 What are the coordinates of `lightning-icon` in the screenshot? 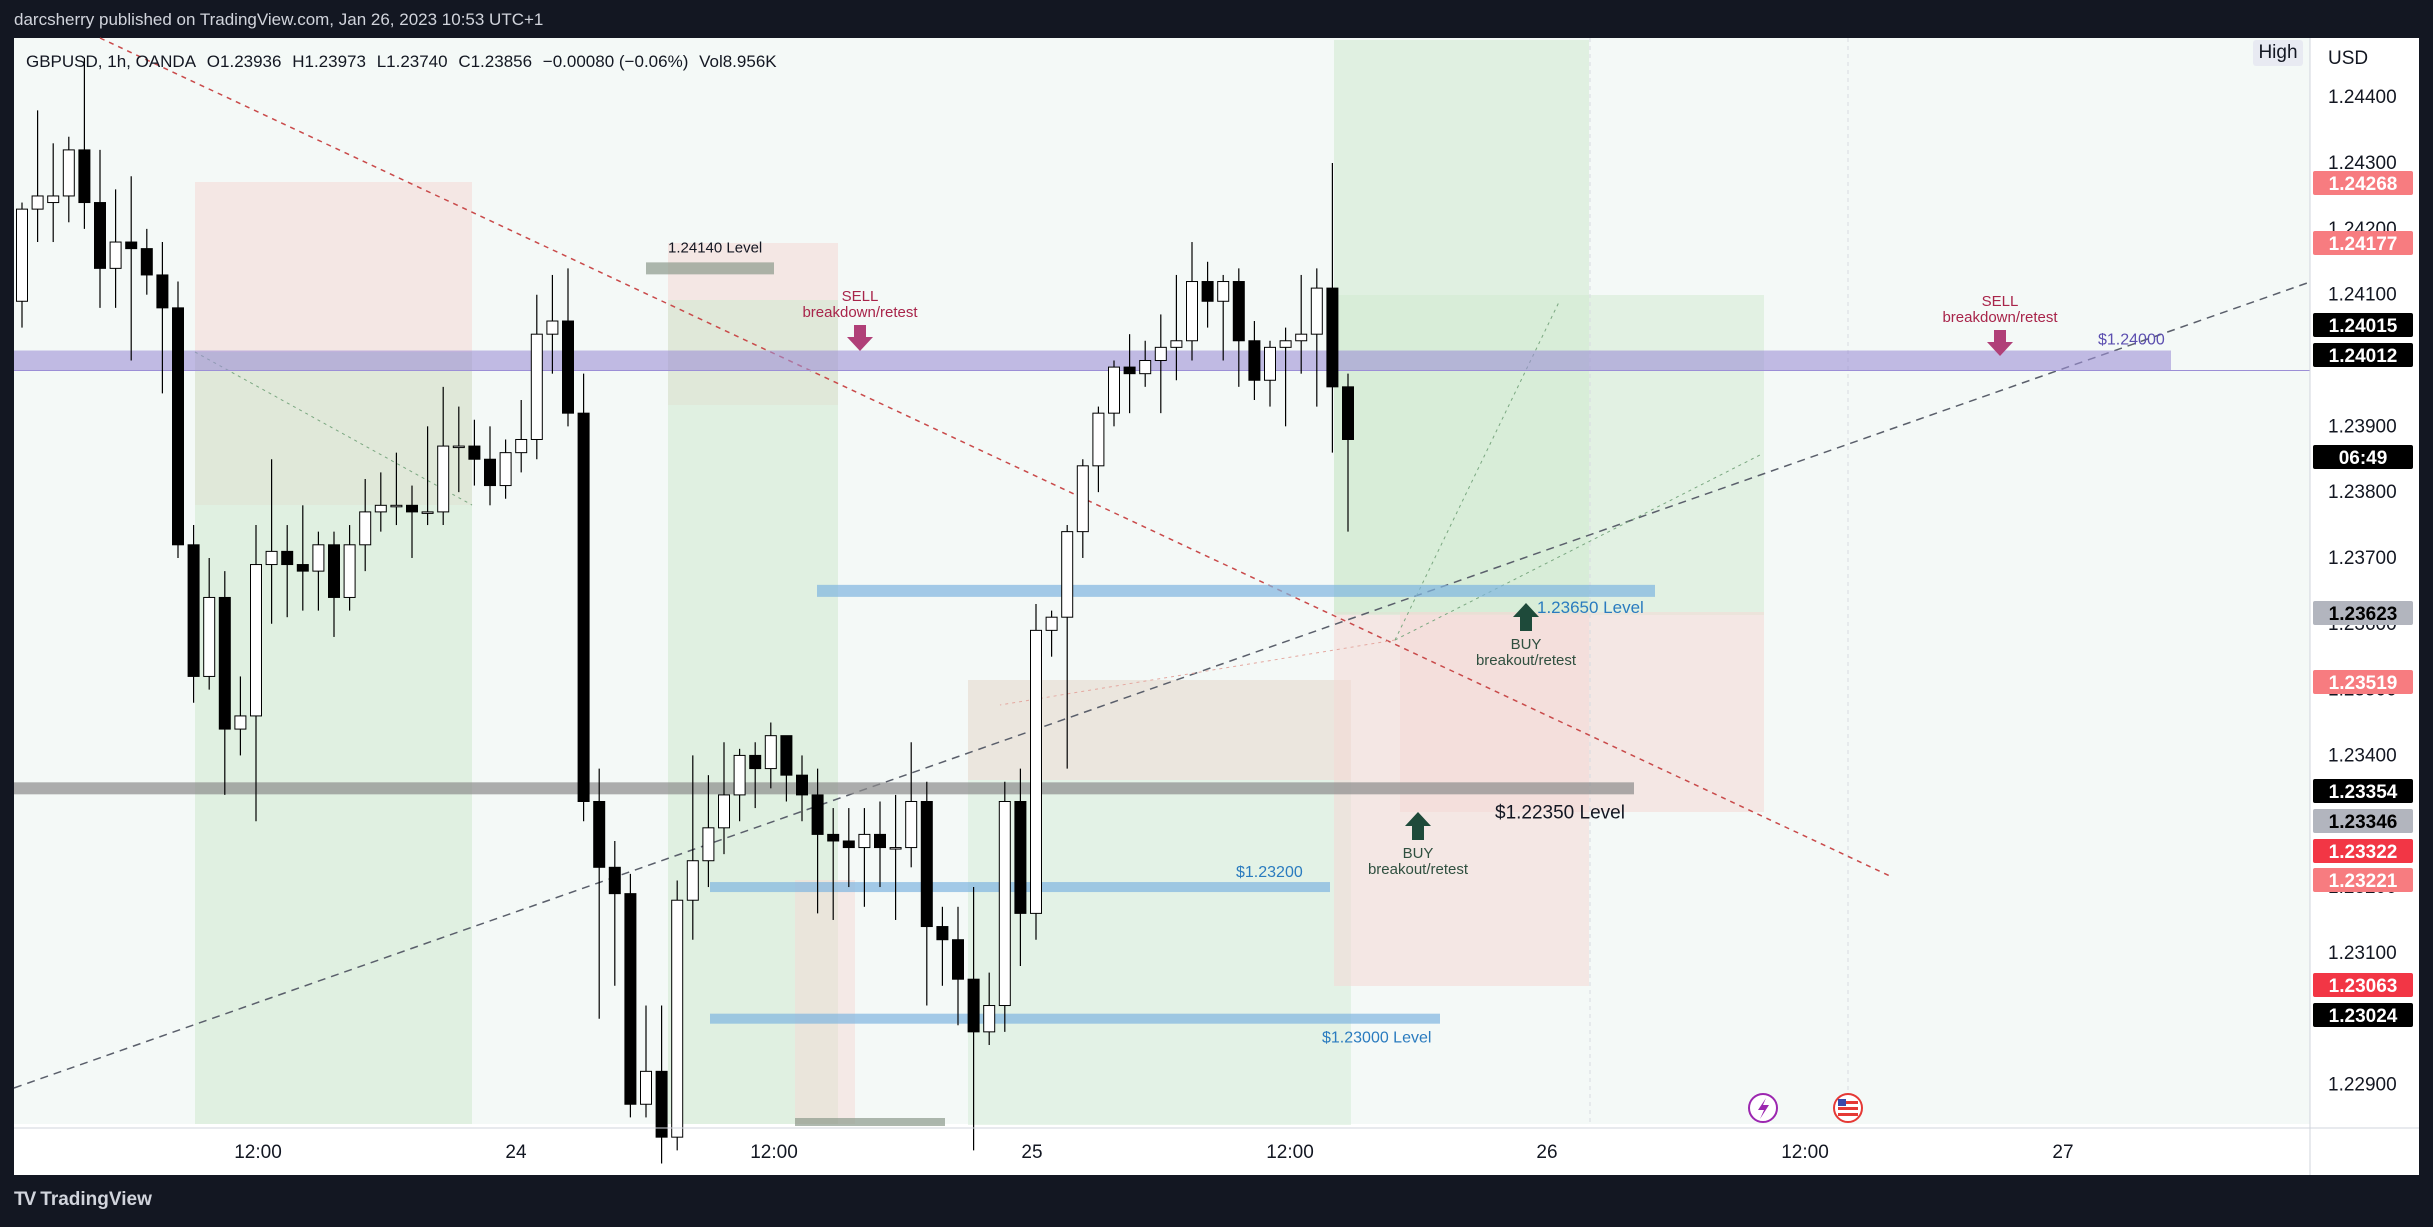 It's located at (1763, 1108).